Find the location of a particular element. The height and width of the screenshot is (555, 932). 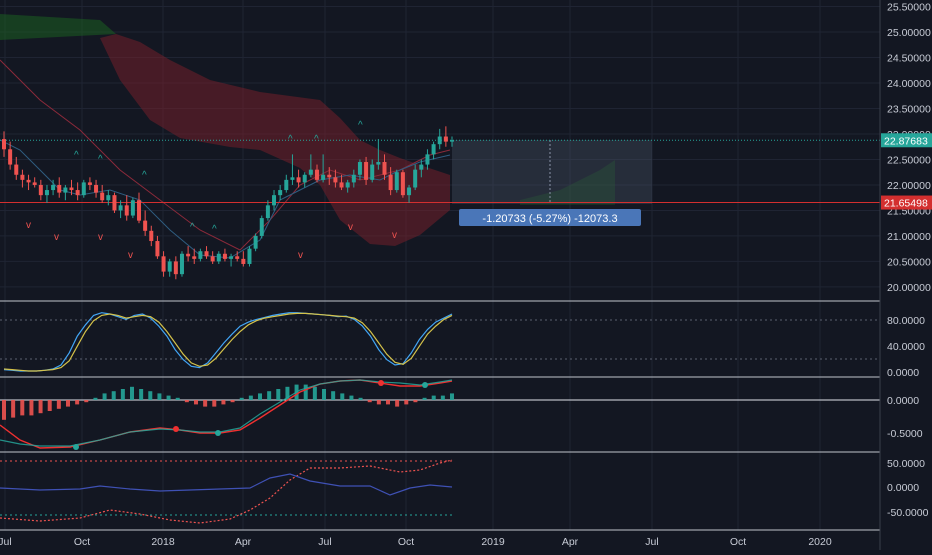

price-tick: 20.50000 is located at coordinates (909, 262).